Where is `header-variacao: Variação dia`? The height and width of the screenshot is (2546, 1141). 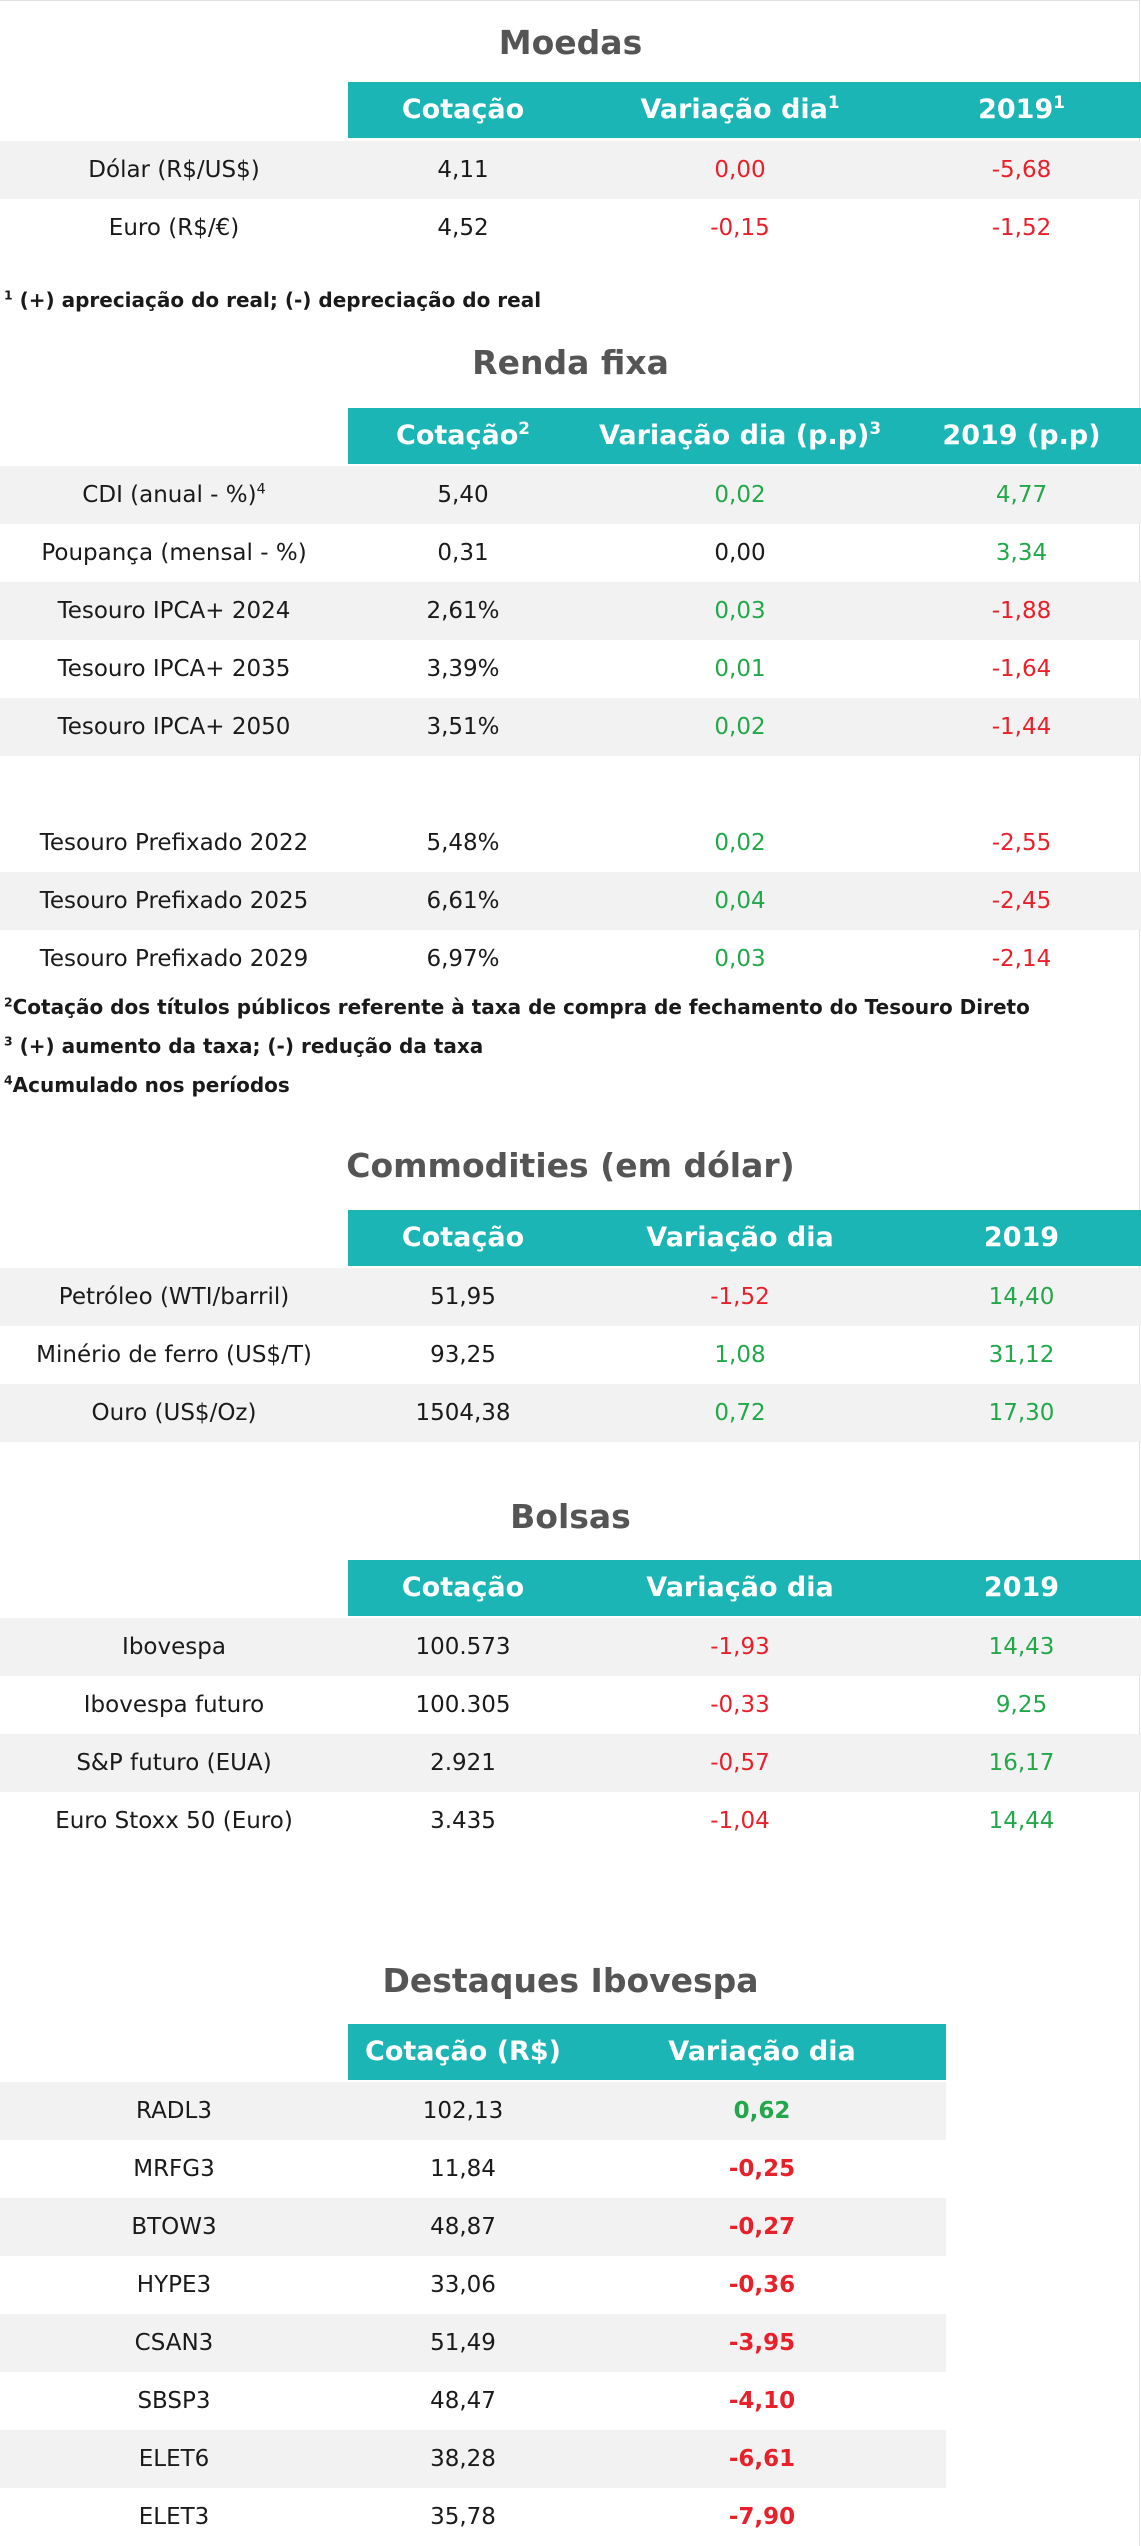 header-variacao: Variação dia is located at coordinates (740, 1237).